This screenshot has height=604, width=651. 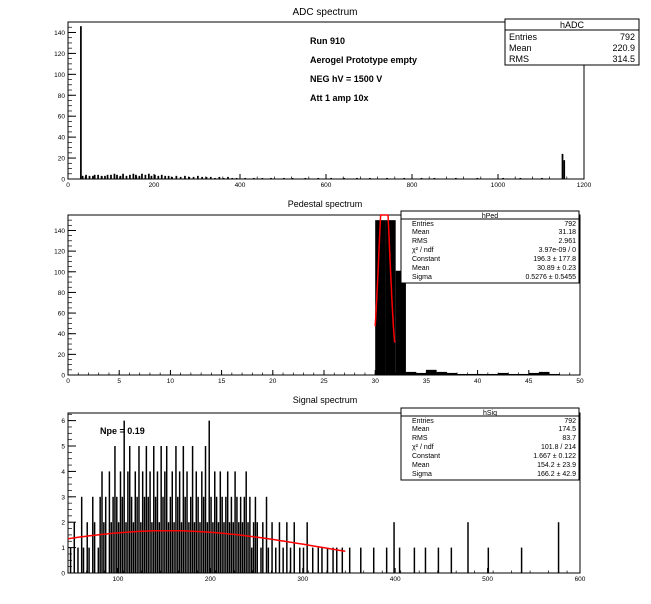 I want to click on ped-x-tick-label: 40, so click(x=478, y=381).